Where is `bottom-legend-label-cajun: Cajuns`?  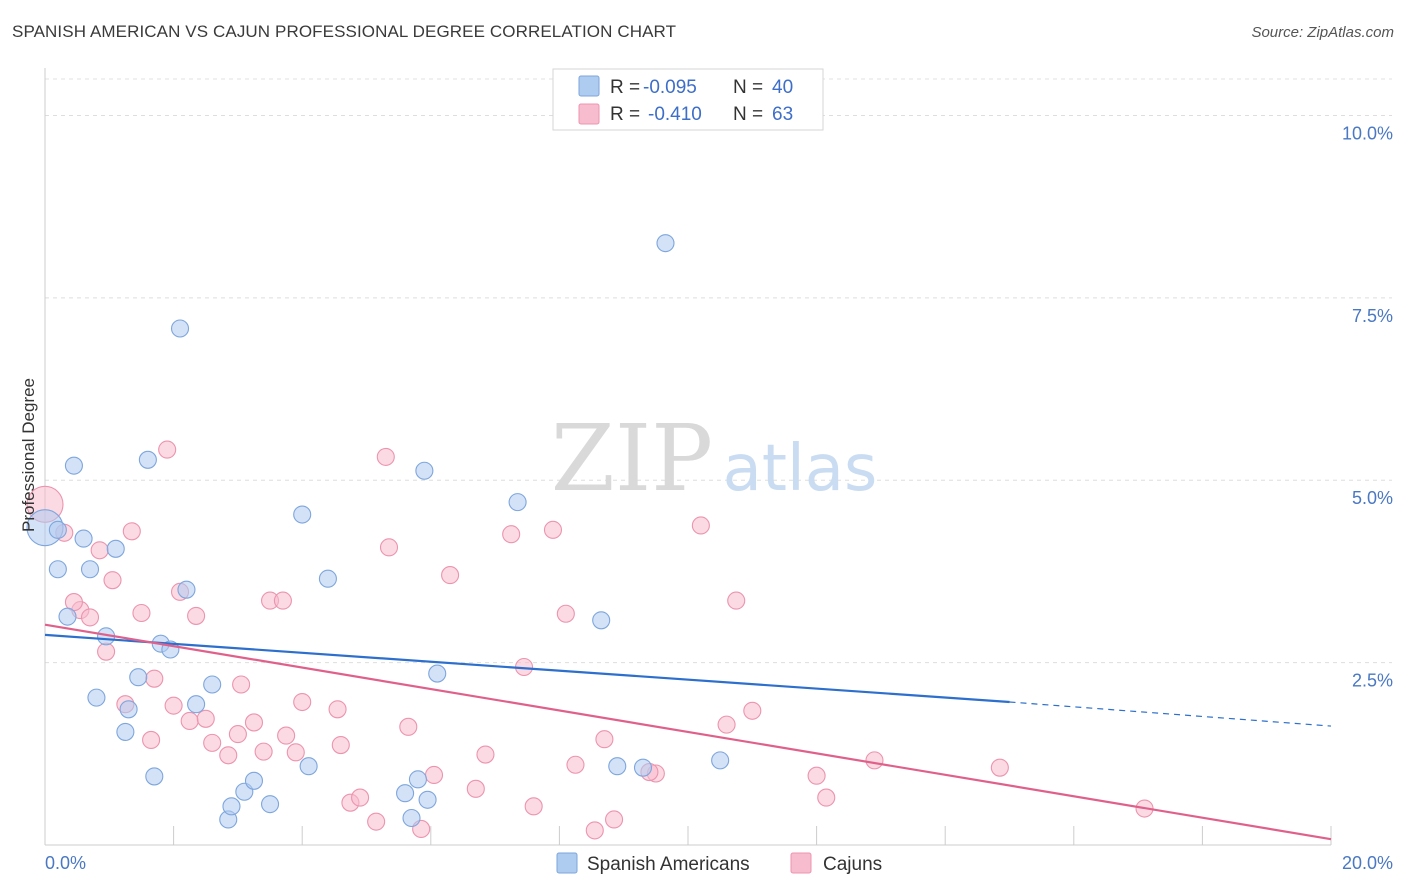 bottom-legend-label-cajun: Cajuns is located at coordinates (852, 864).